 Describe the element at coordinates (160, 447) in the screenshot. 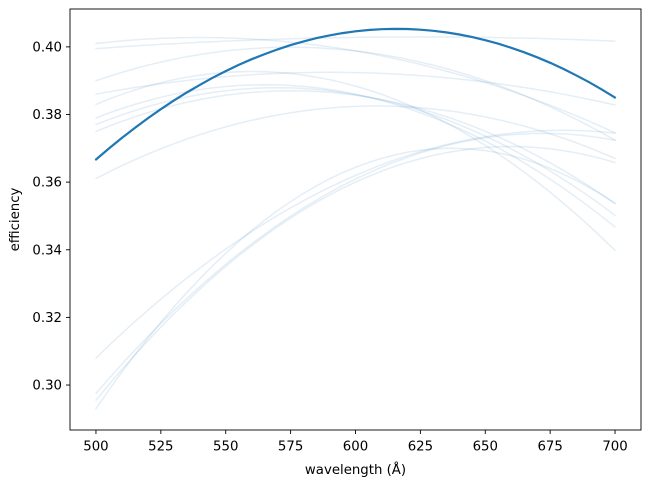

I see `x-tick-label: 525` at that location.